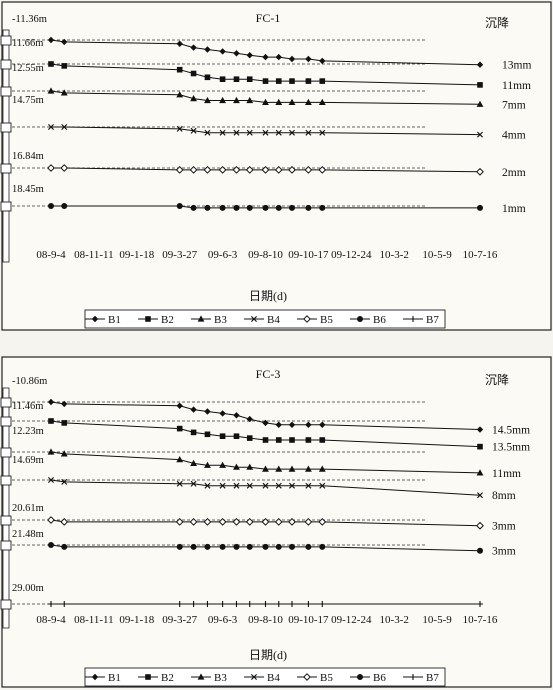 The width and height of the screenshot is (553, 690). I want to click on settlement-label: 7mm, so click(514, 105).